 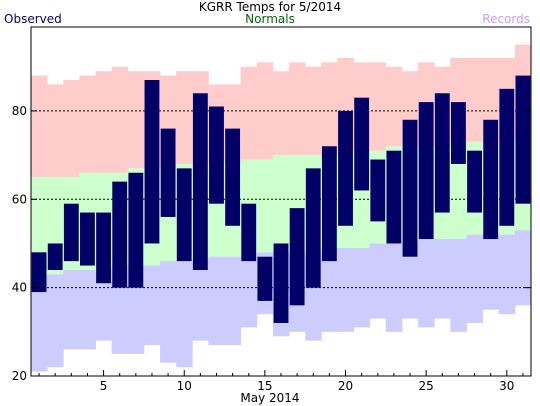 I want to click on y-tick-label-60: 60, so click(x=19, y=199).